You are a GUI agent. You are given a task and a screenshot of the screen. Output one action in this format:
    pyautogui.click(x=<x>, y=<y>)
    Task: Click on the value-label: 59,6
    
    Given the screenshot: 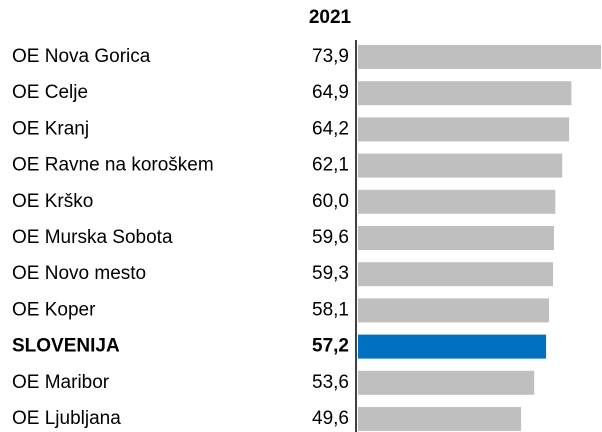 What is the action you would take?
    pyautogui.click(x=330, y=237)
    